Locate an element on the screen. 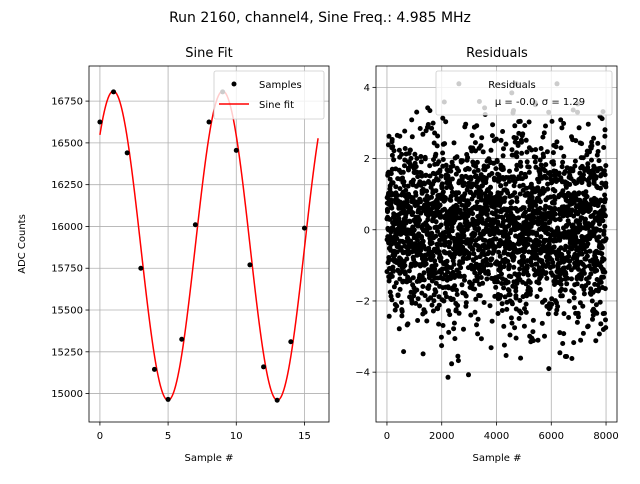 Image resolution: width=640 pixels, height=484 pixels. residuals-y-tick-label: 2 is located at coordinates (367, 159).